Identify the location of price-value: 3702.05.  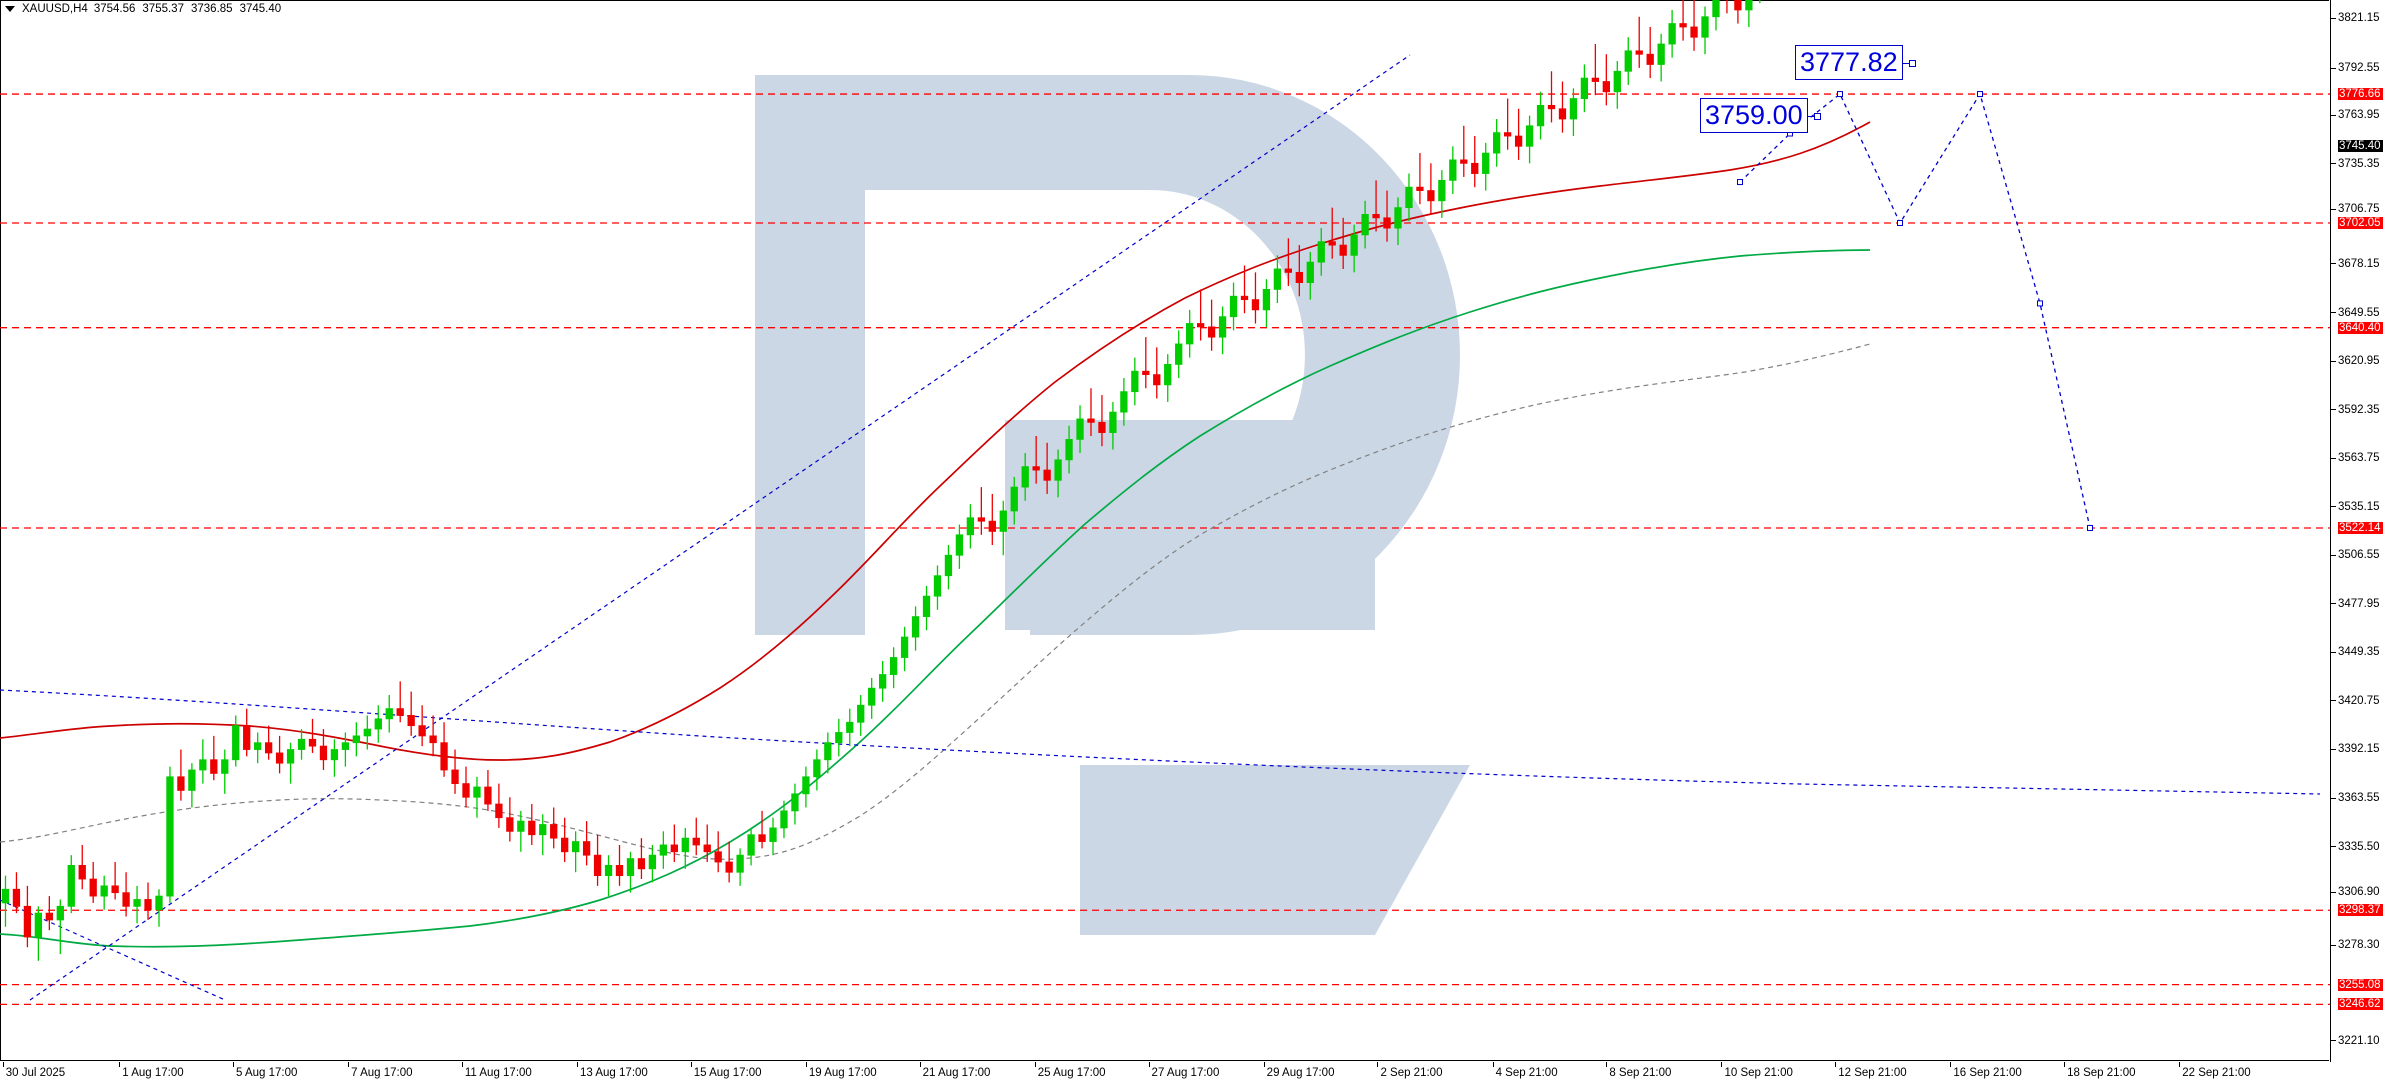
(2360, 223).